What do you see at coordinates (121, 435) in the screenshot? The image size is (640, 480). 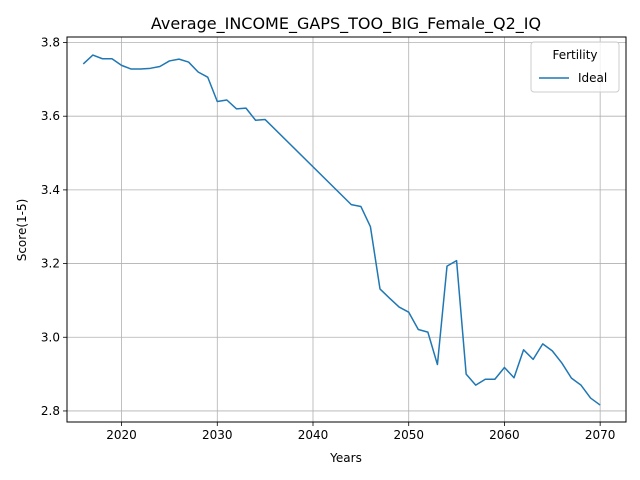 I see `x-tick-label: 2020` at bounding box center [121, 435].